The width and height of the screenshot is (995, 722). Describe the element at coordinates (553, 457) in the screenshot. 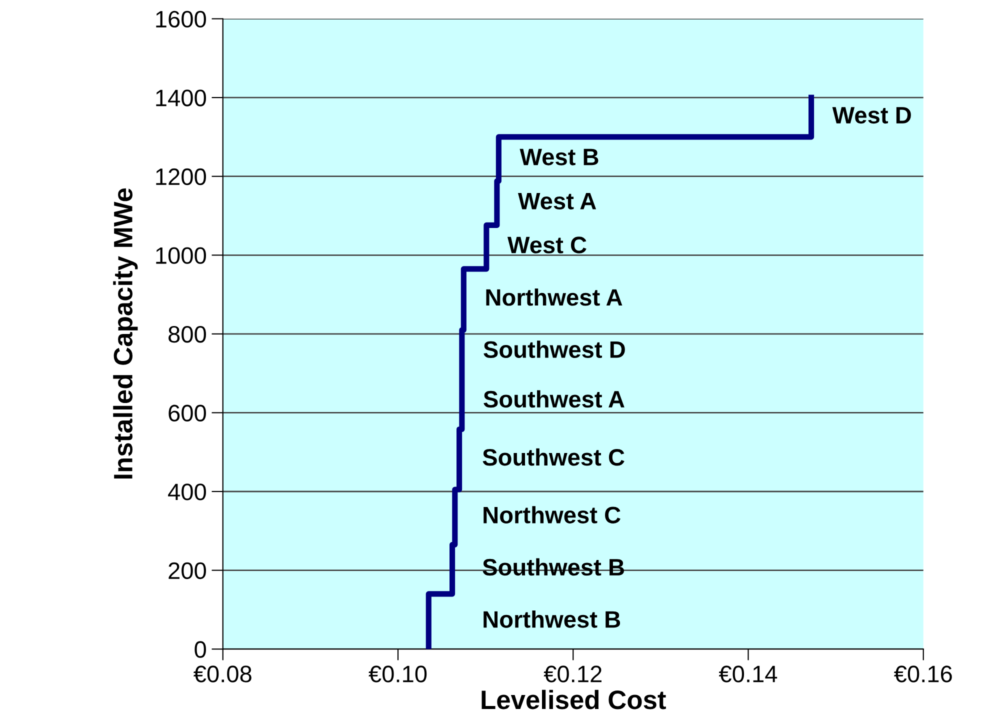

I see `annotation: Southwest C` at that location.